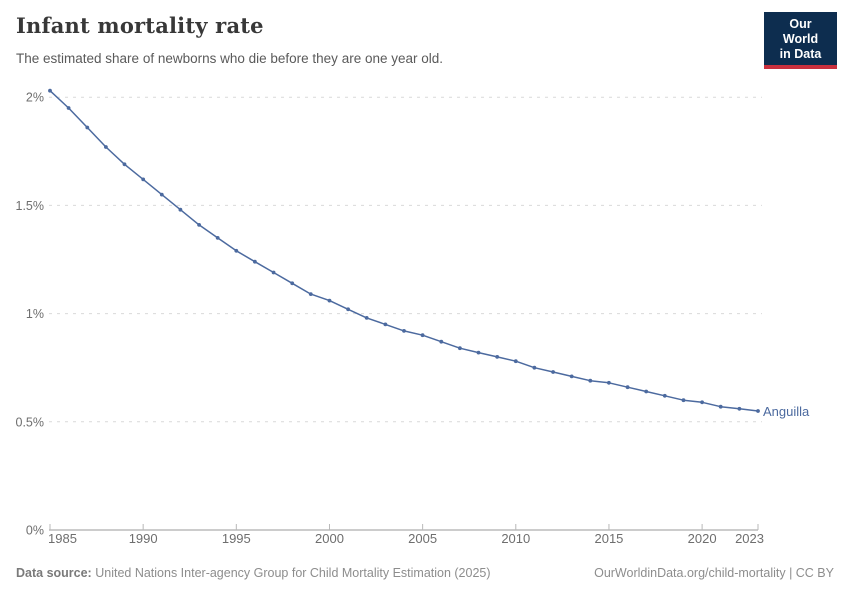 The height and width of the screenshot is (600, 850). I want to click on y-axis-label: 0%, so click(35, 531).